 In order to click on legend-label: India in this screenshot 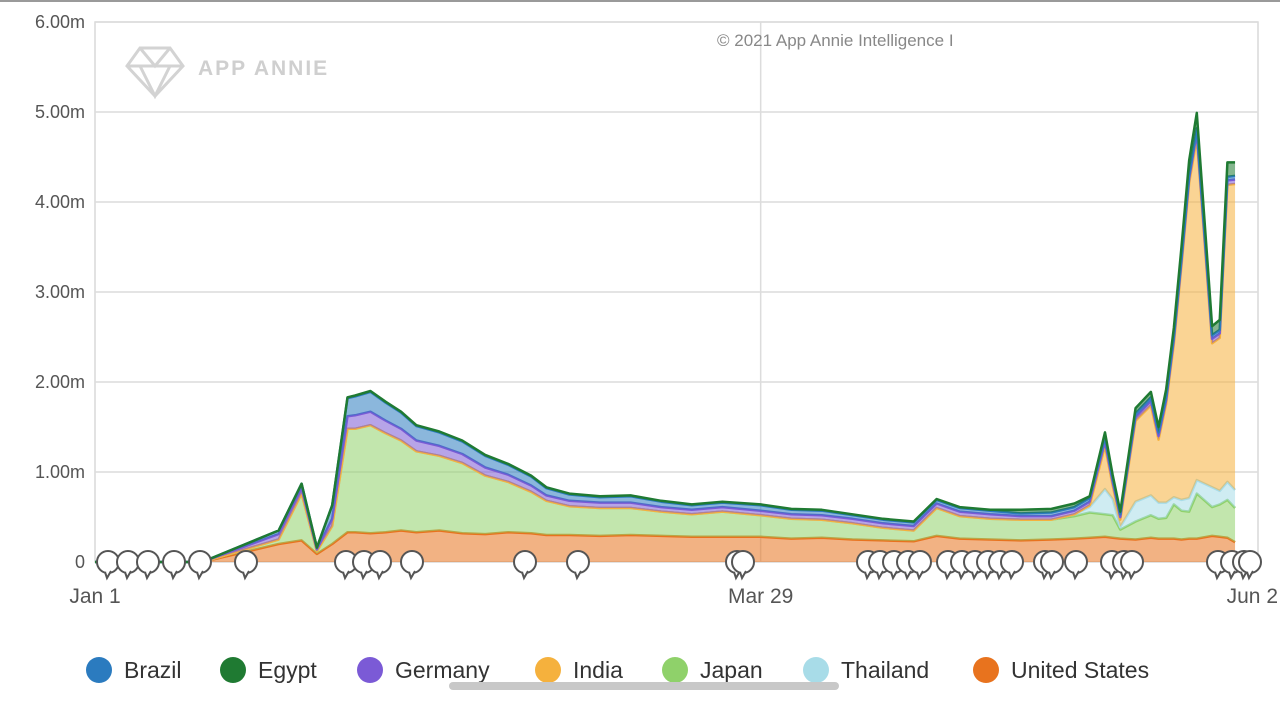, I will do `click(598, 669)`.